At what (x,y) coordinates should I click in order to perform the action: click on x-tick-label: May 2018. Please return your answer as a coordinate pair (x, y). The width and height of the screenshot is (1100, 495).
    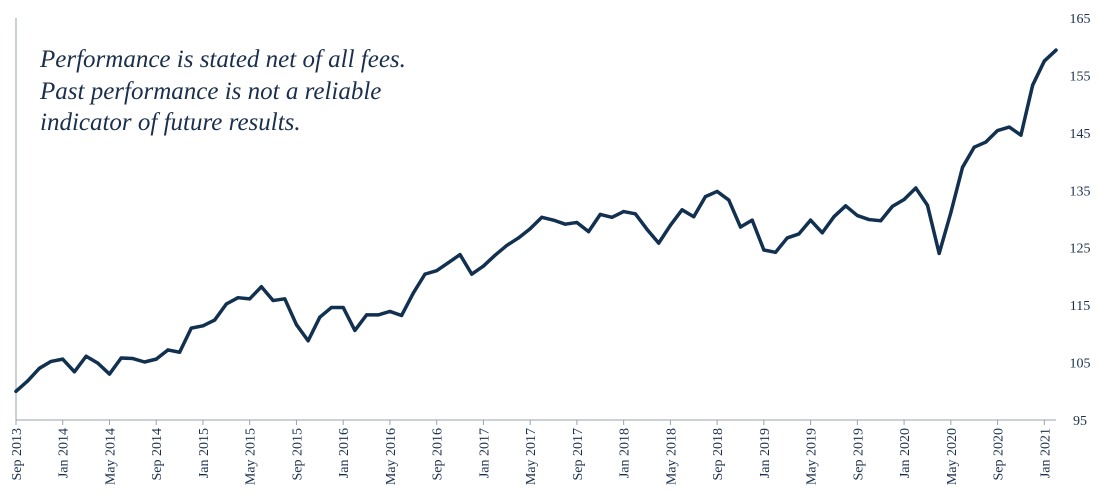
    Looking at the image, I should click on (671, 456).